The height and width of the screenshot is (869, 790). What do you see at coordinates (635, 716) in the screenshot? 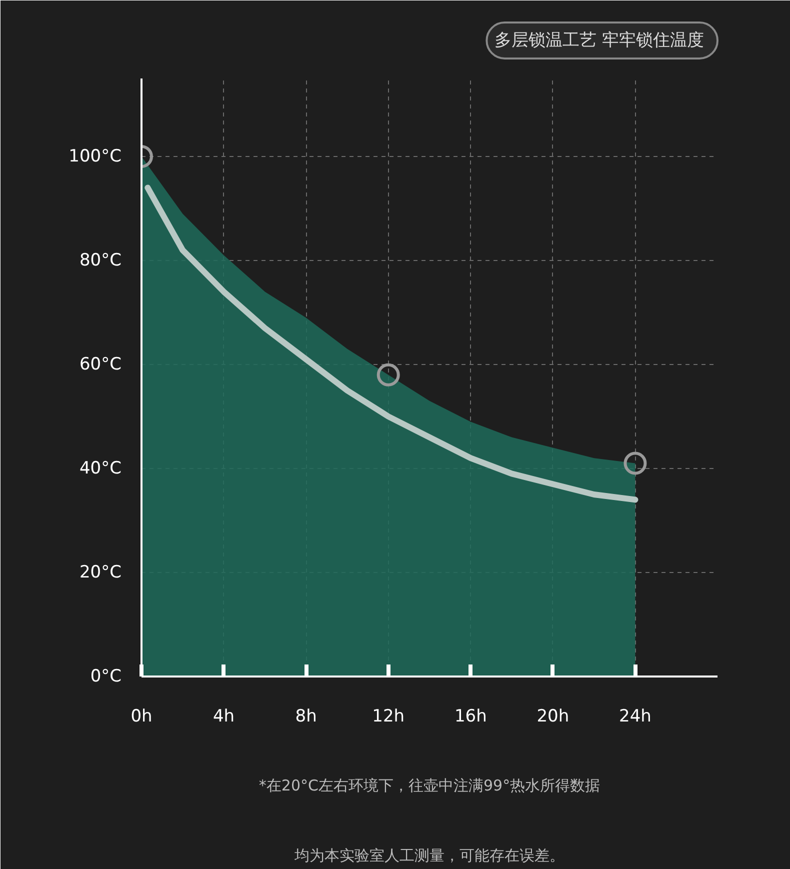
I see `x-tick-label: 24h` at bounding box center [635, 716].